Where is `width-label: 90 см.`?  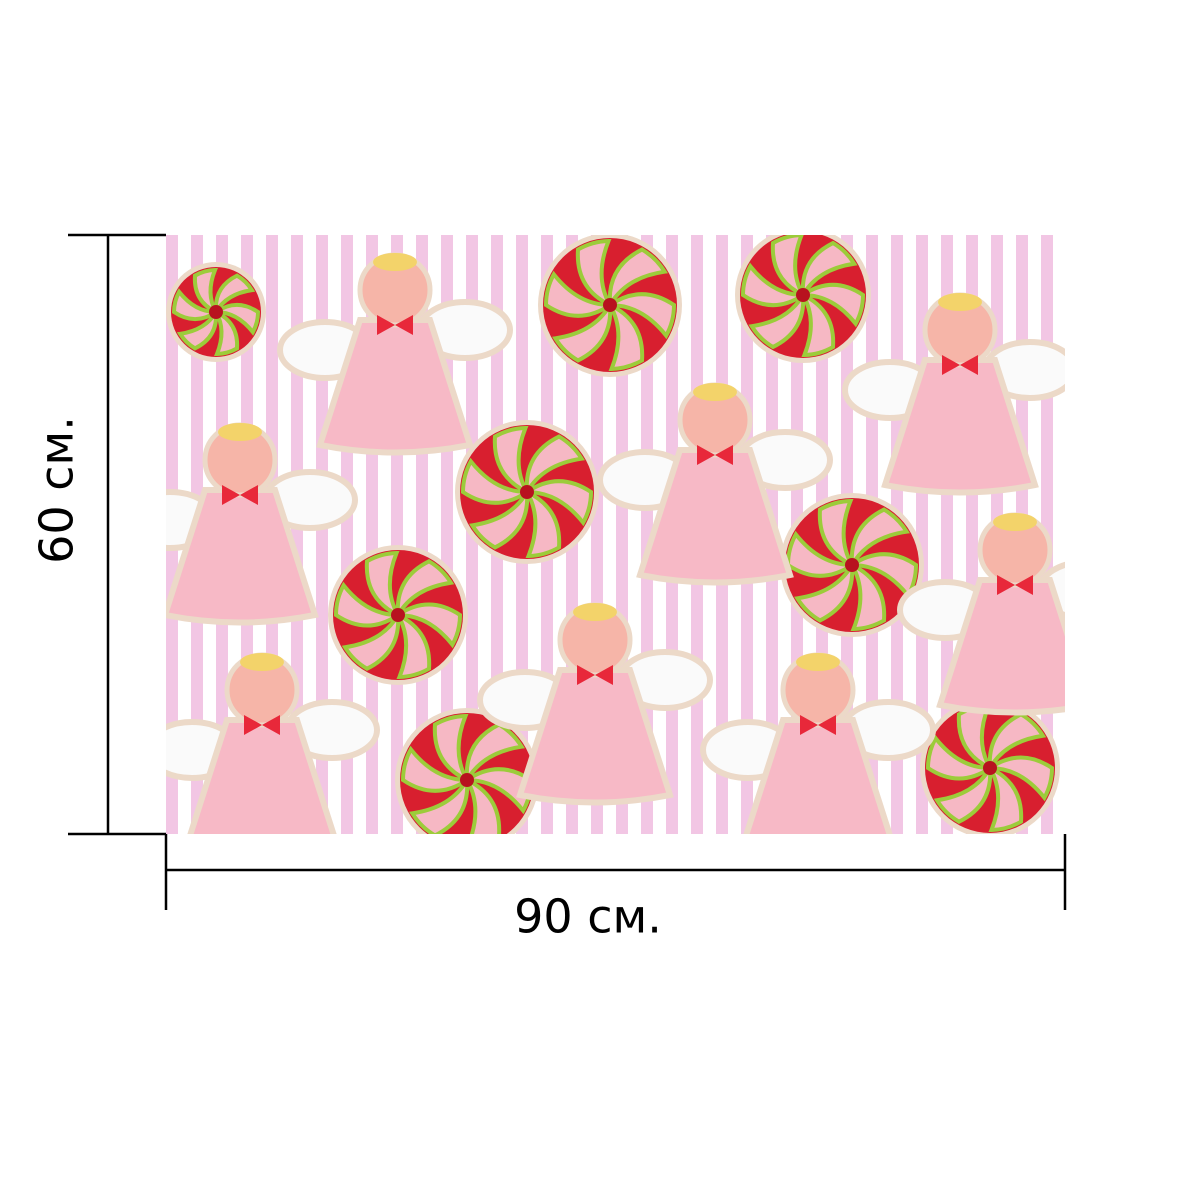
width-label: 90 см. is located at coordinates (588, 917).